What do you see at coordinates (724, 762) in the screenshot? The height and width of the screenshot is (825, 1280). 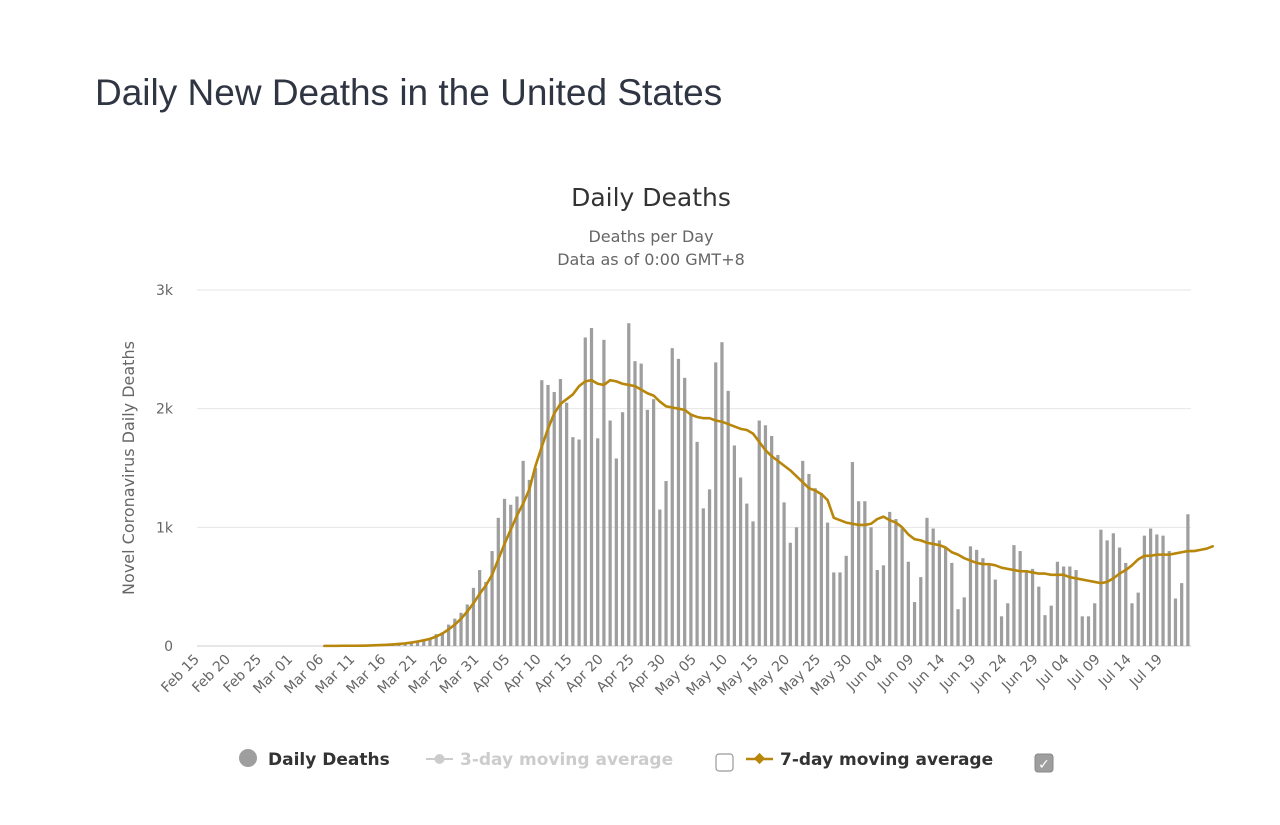 I see `checkbox-3-day-average` at bounding box center [724, 762].